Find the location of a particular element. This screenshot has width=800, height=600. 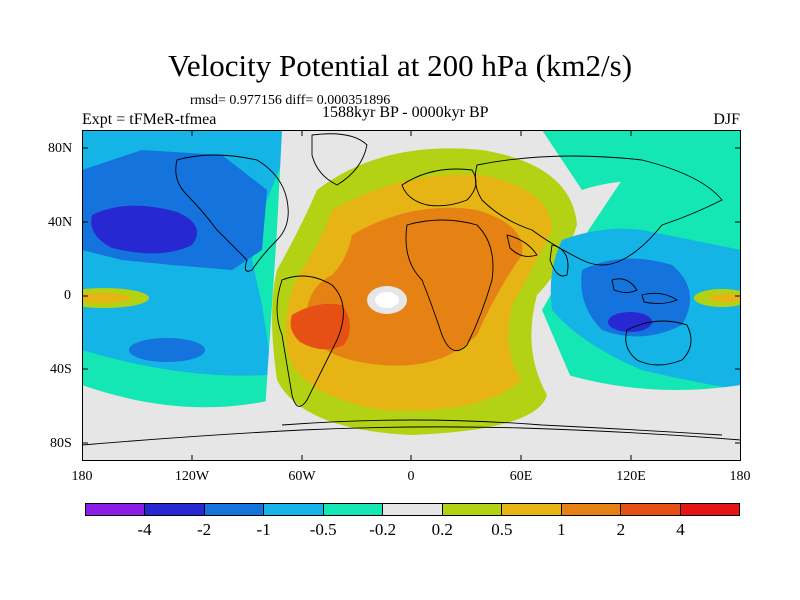

lat-label-0: 0 is located at coordinates (67, 295).